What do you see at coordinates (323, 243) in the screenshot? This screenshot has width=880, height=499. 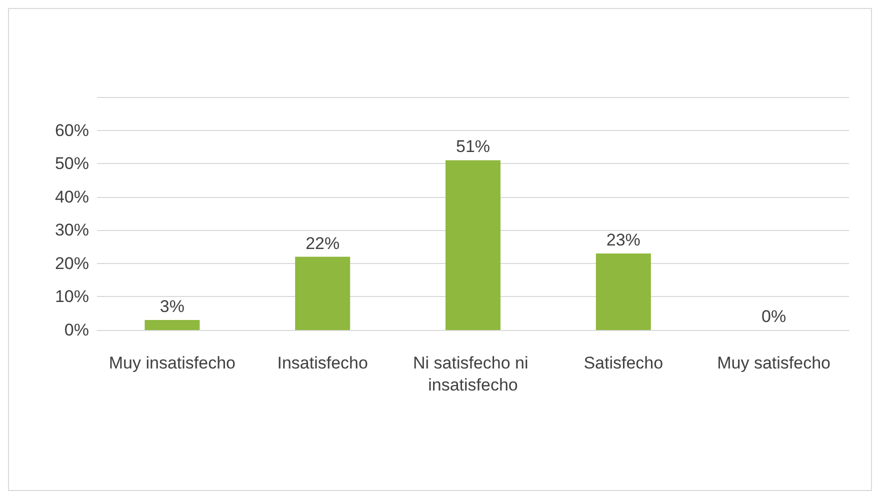 I see `data-label: 22%` at bounding box center [323, 243].